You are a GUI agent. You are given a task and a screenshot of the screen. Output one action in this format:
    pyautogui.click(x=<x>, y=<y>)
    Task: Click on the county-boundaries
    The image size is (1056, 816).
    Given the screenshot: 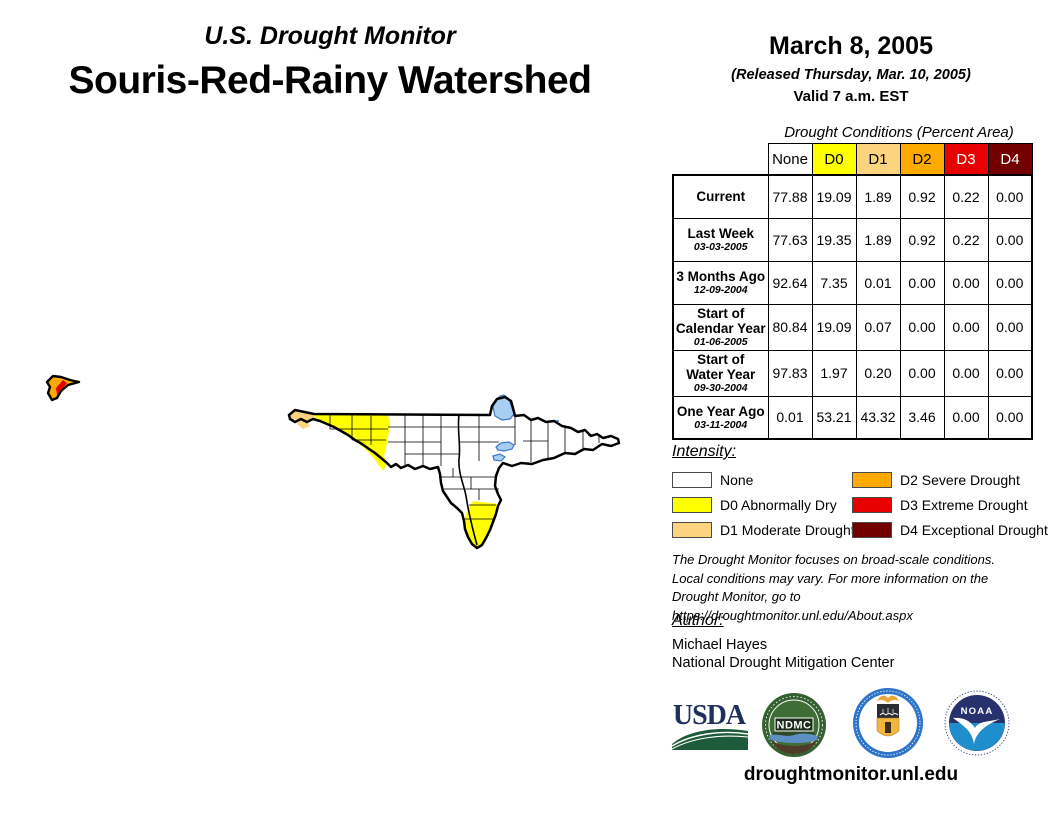 What is the action you would take?
    pyautogui.click(x=464, y=467)
    